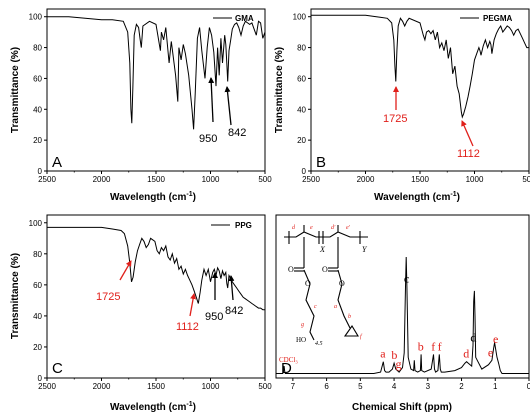 This screenshot has height=413, width=530. Describe the element at coordinates (322, 249) in the screenshot. I see `subscript-x: X` at that location.